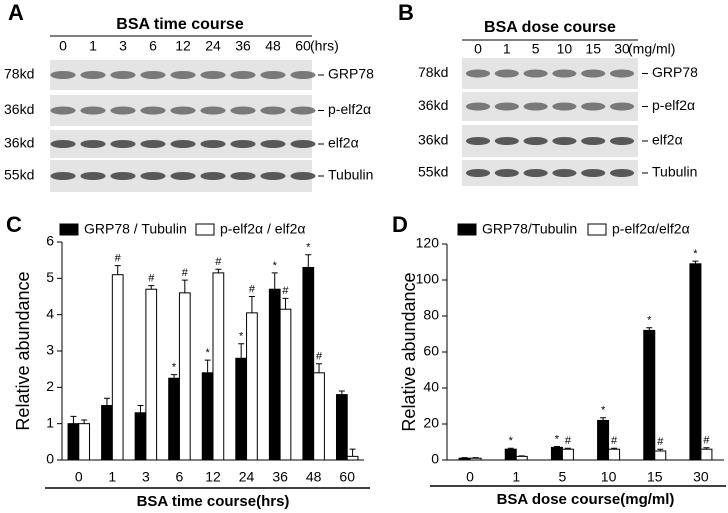 Image resolution: width=728 pixels, height=513 pixels. I want to click on panel-letter: C, so click(14, 224).